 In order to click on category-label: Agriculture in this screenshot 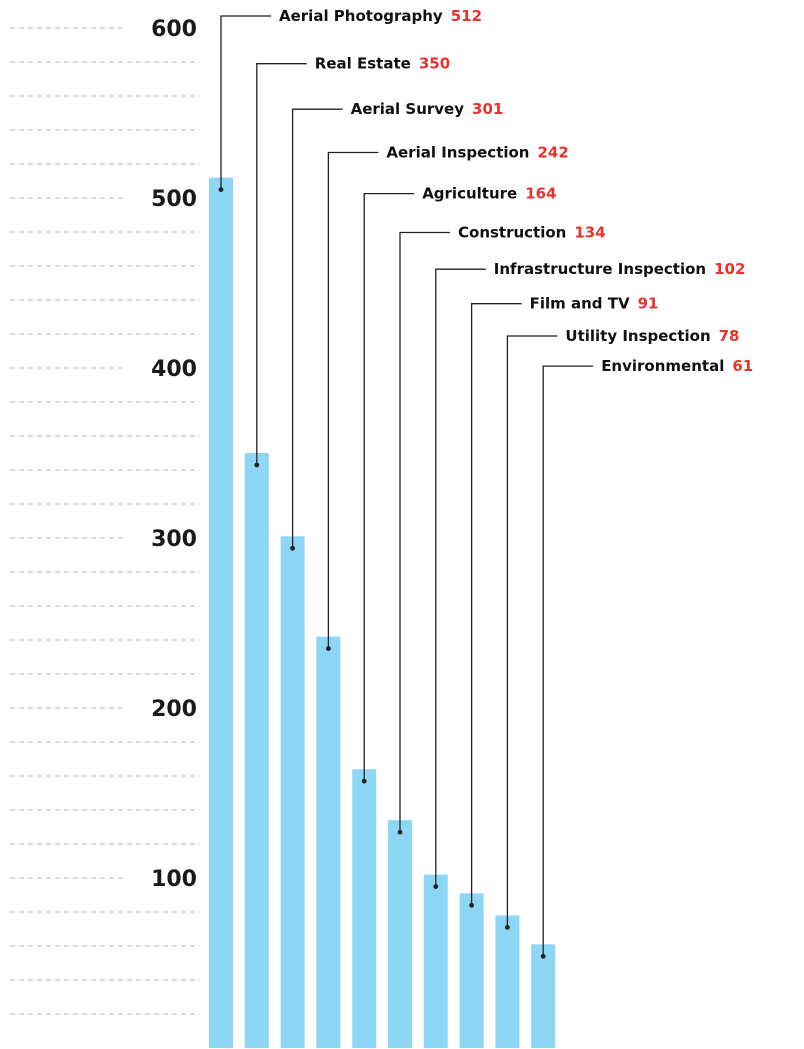, I will do `click(469, 194)`.